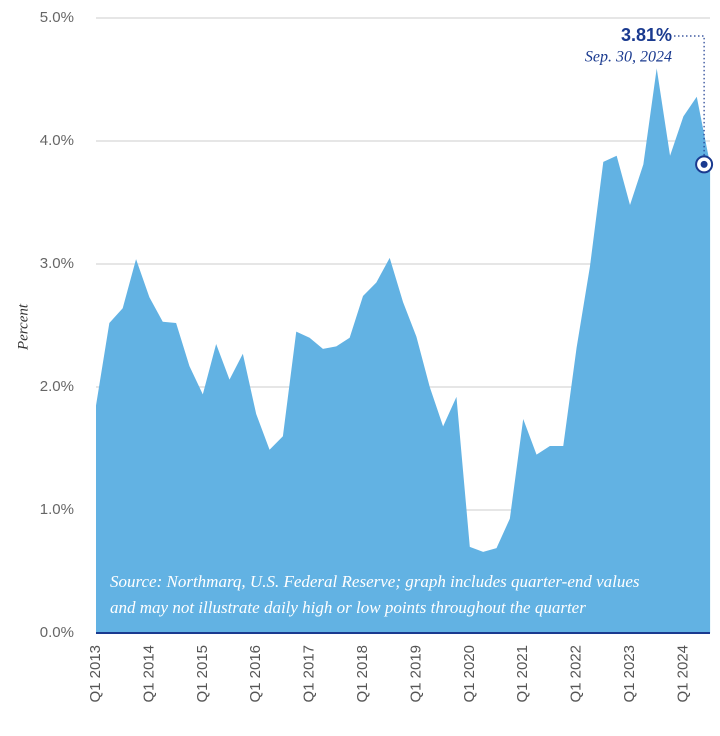 Image resolution: width=720 pixels, height=736 pixels. What do you see at coordinates (57, 509) in the screenshot?
I see `y-tick-label: 1.0%` at bounding box center [57, 509].